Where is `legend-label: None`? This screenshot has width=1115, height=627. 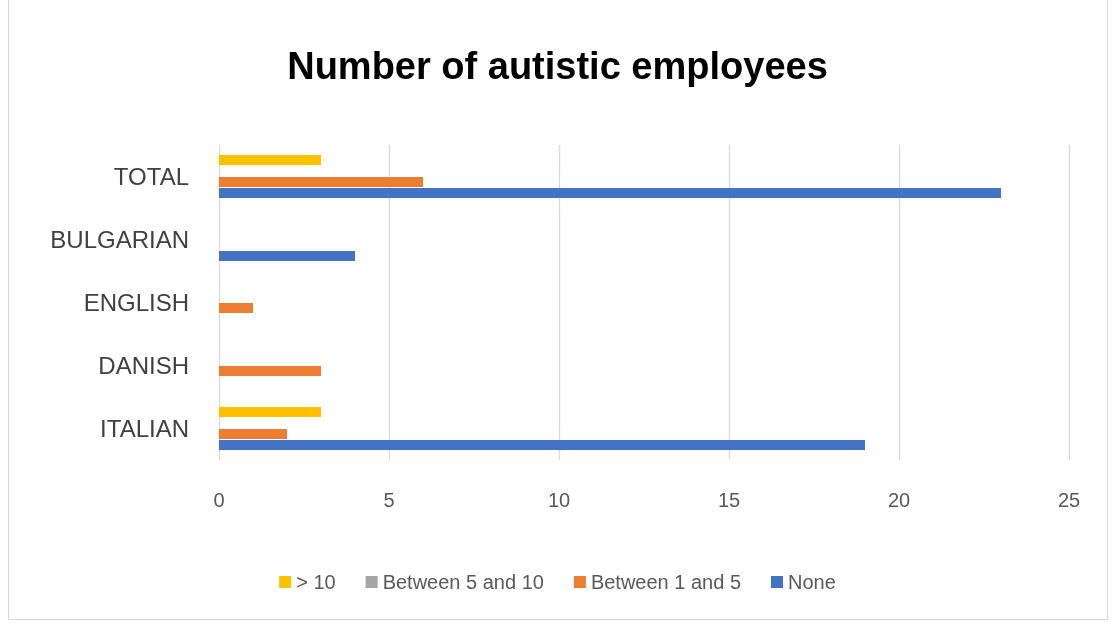
legend-label: None is located at coordinates (812, 582).